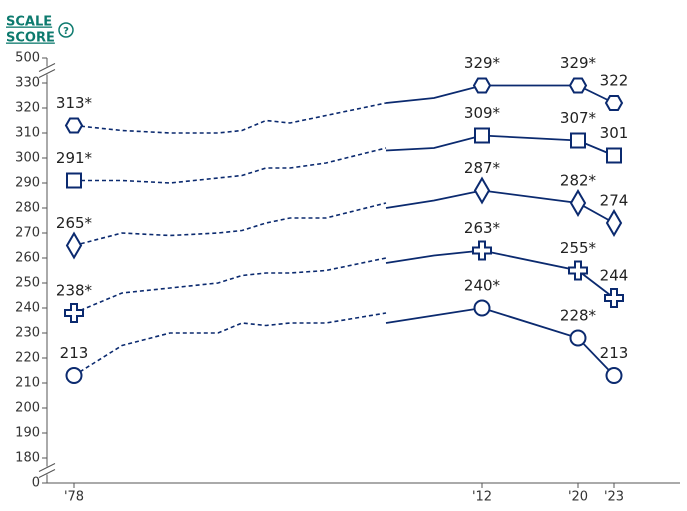 The image size is (687, 511). Describe the element at coordinates (27, 333) in the screenshot. I see `y-tick-label: 230` at that location.